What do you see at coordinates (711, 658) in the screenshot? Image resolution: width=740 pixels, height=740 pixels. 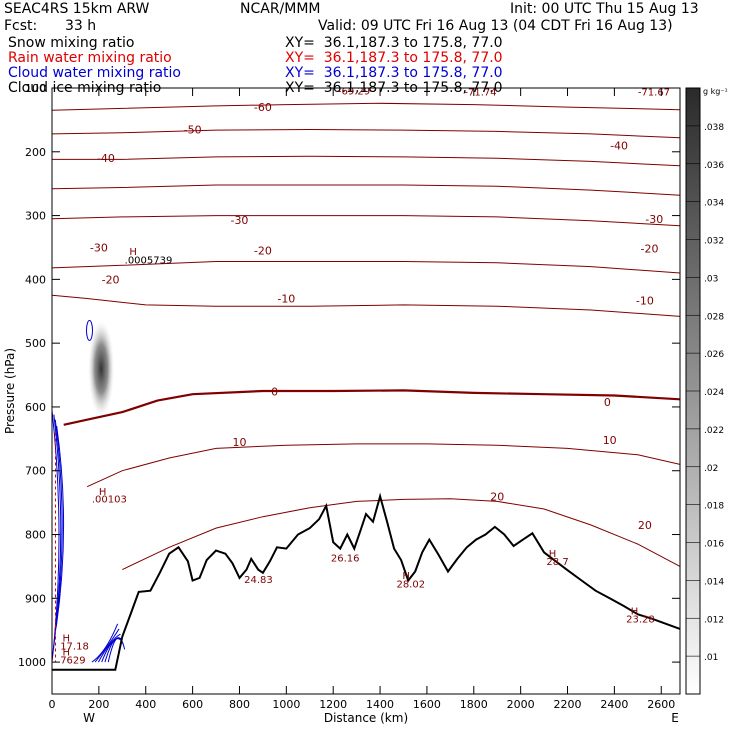 I see `colorbar-label-0: .01` at bounding box center [711, 658].